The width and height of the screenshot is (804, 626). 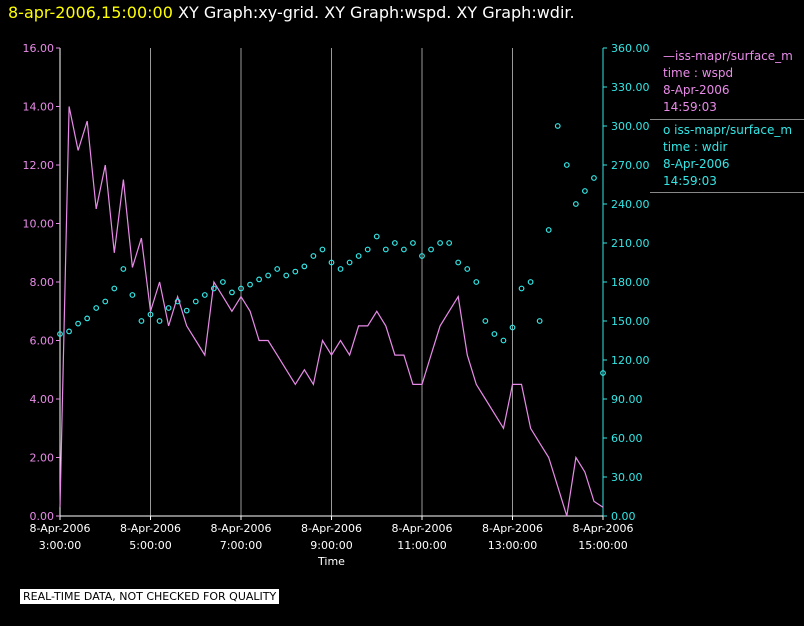 I want to click on y-right-tick-label: 60.00, so click(x=627, y=438).